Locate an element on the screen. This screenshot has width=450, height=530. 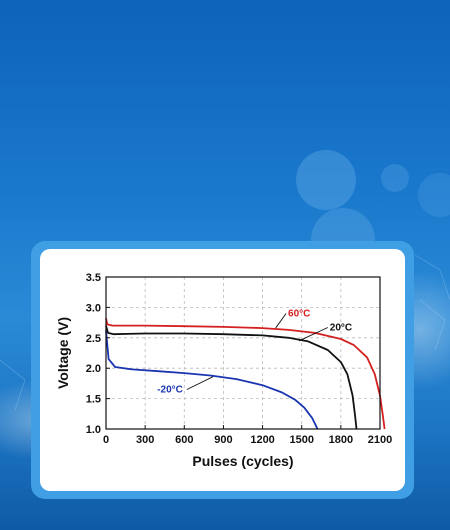
series-label-1: 60°C is located at coordinates (299, 314).